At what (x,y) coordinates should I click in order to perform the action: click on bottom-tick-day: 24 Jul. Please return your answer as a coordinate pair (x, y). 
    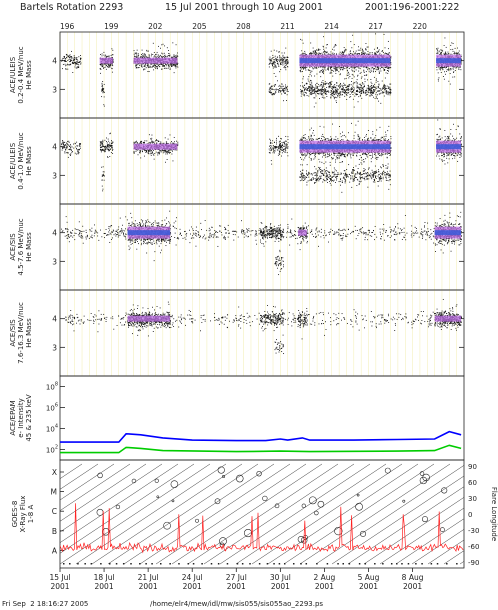
    Looking at the image, I should click on (192, 577).